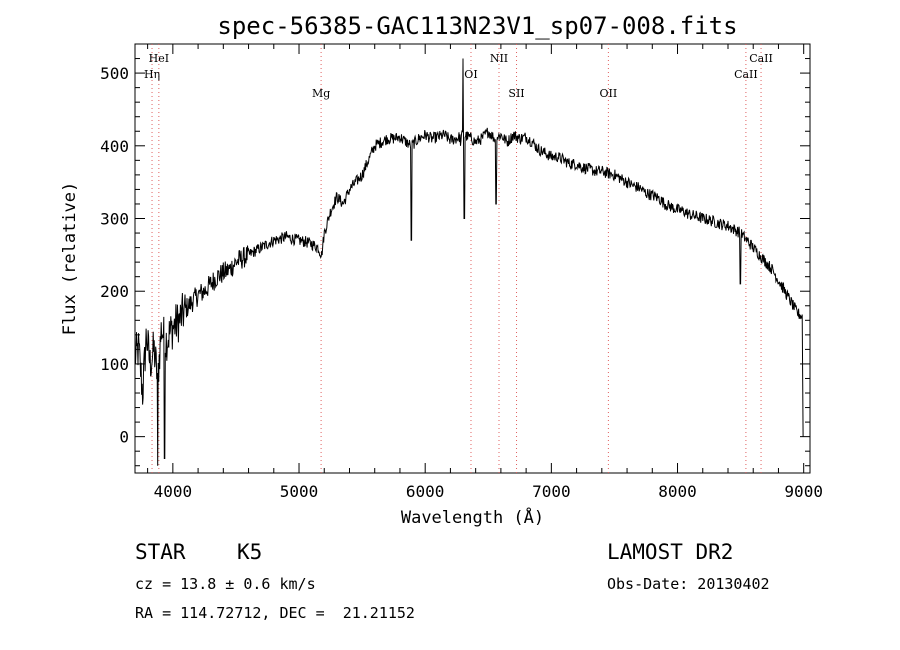  I want to click on spectral-line-label: Hη, so click(152, 74).